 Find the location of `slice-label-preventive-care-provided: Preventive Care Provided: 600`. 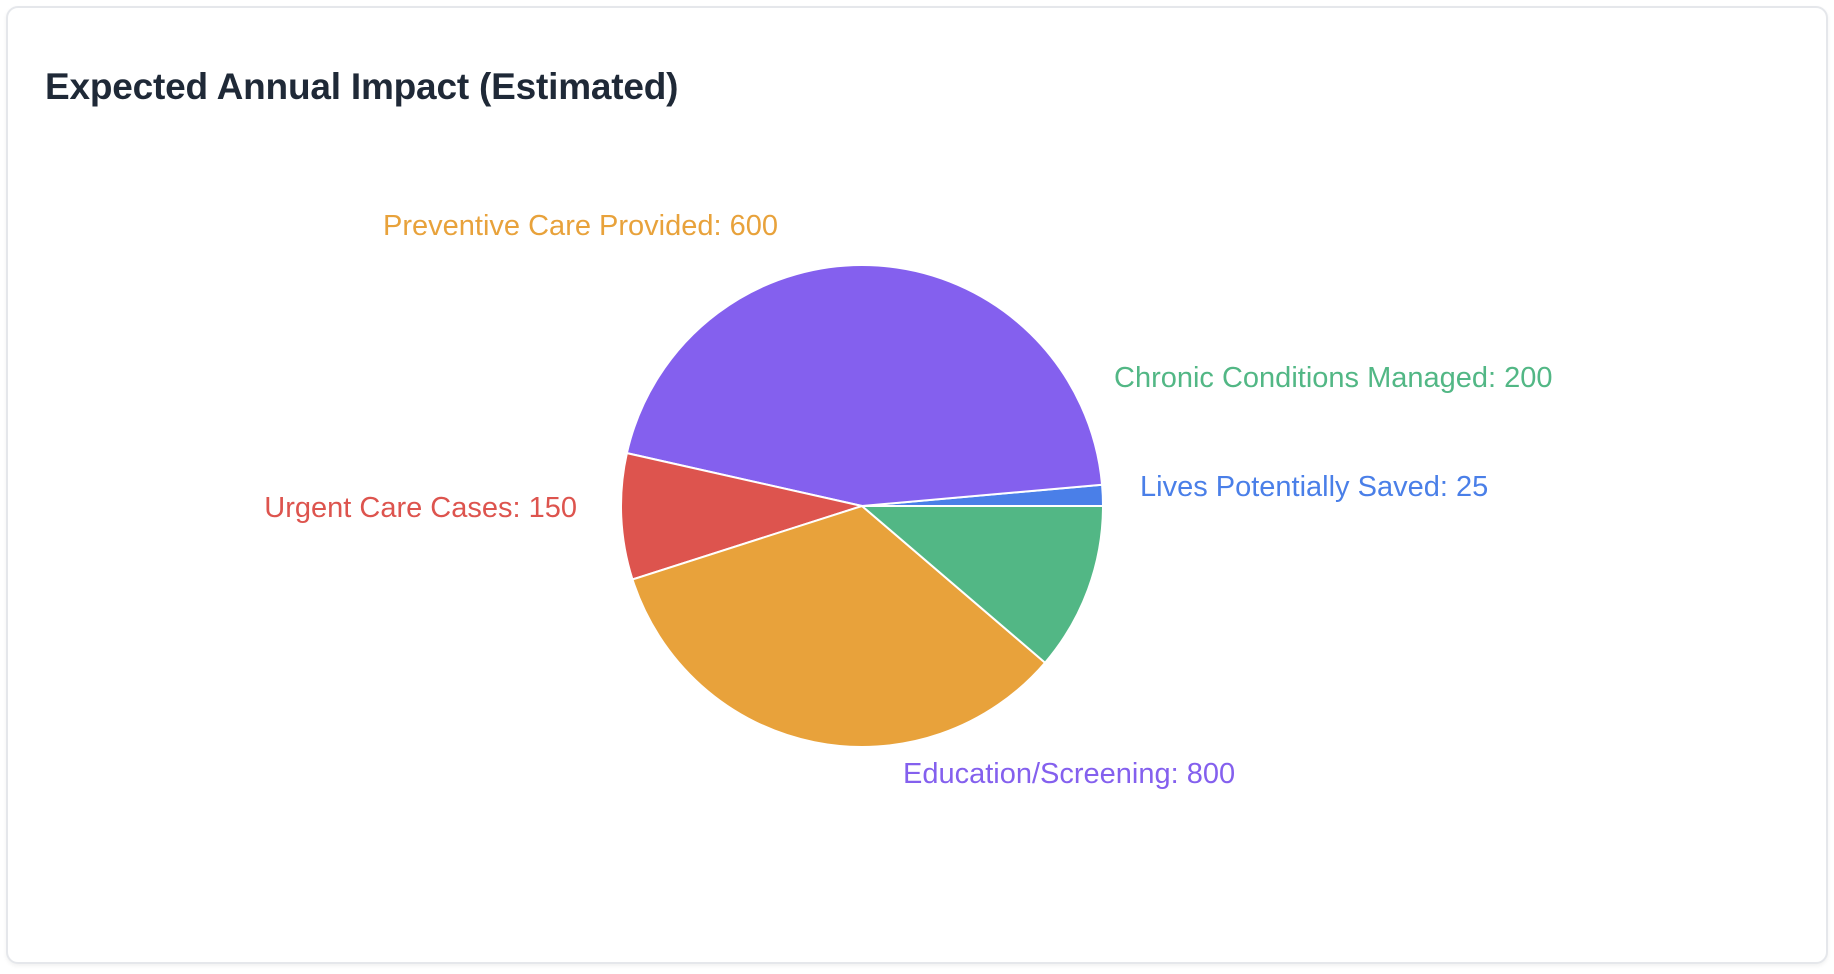

slice-label-preventive-care-provided: Preventive Care Provided: 600 is located at coordinates (580, 226).